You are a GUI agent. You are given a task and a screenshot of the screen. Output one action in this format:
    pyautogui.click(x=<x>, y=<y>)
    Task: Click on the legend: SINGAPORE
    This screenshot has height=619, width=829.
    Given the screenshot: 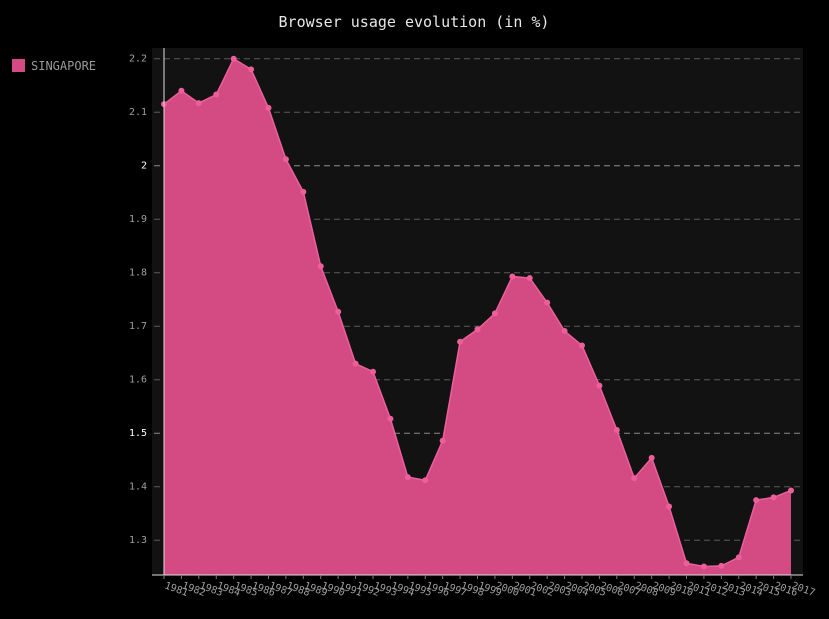 What is the action you would take?
    pyautogui.click(x=54, y=66)
    